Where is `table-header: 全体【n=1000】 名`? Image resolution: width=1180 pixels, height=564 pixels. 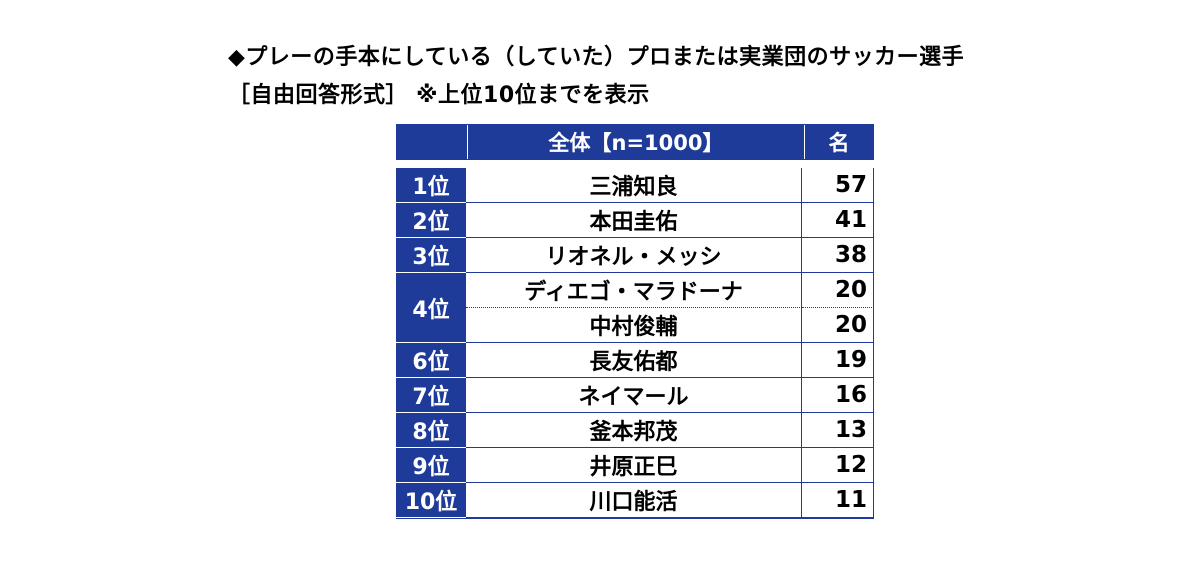
table-header: 全体【n=1000】 名 is located at coordinates (635, 142).